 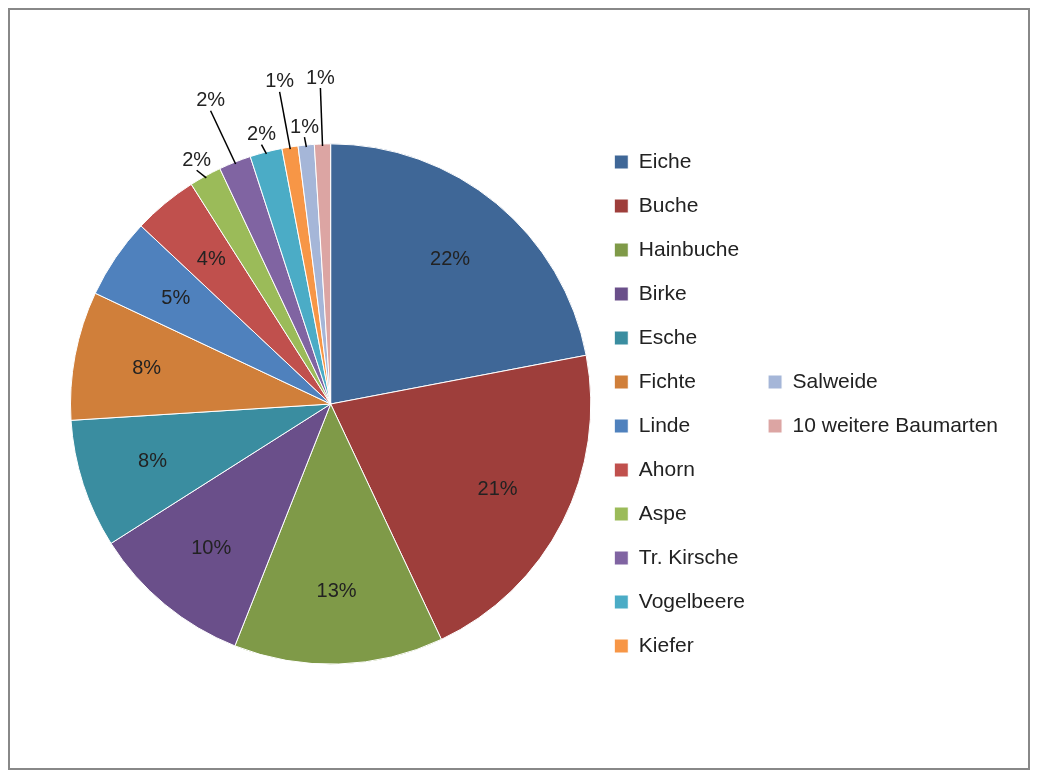 What do you see at coordinates (835, 380) in the screenshot?
I see `legend-label: Salweide` at bounding box center [835, 380].